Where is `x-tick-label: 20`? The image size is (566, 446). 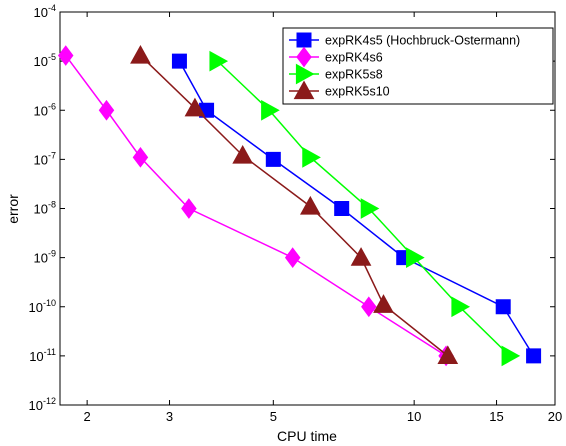
x-tick-label: 20 is located at coordinates (555, 416).